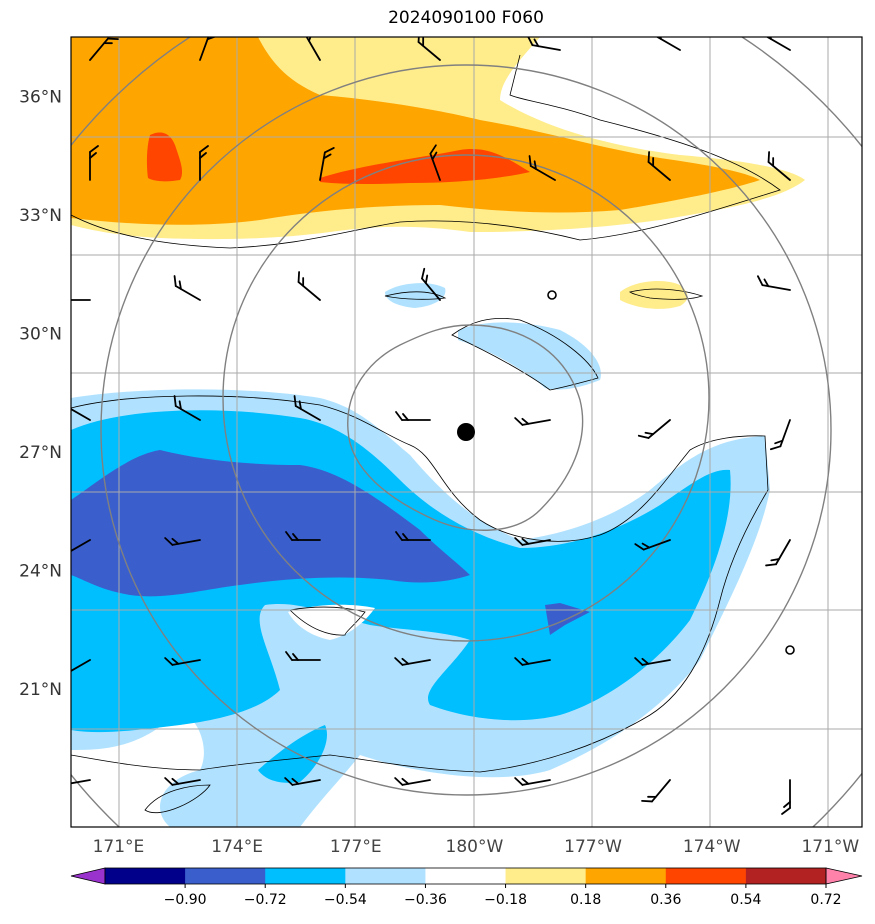 The image size is (875, 924). I want to click on longitude-labels: 171°E 174°E 177°E 180°W 177°W 174°W 171°W, so click(476, 847).